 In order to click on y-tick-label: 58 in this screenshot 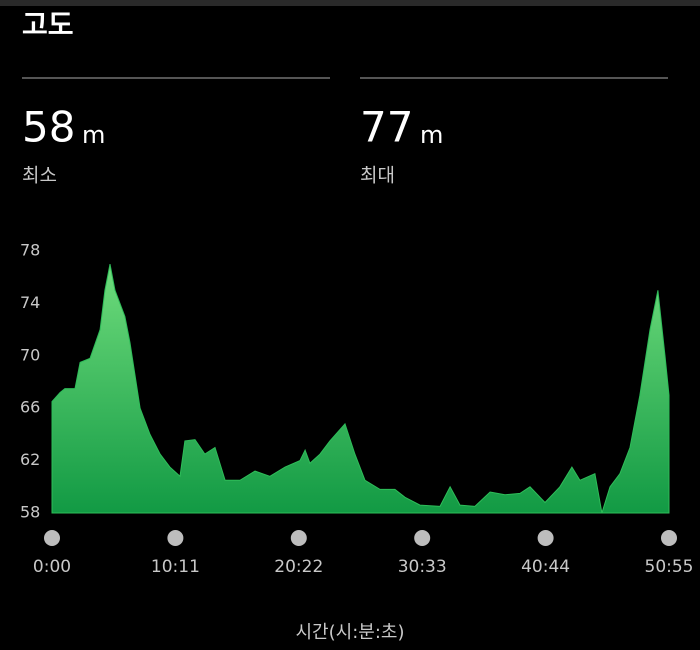, I will do `click(30, 512)`.